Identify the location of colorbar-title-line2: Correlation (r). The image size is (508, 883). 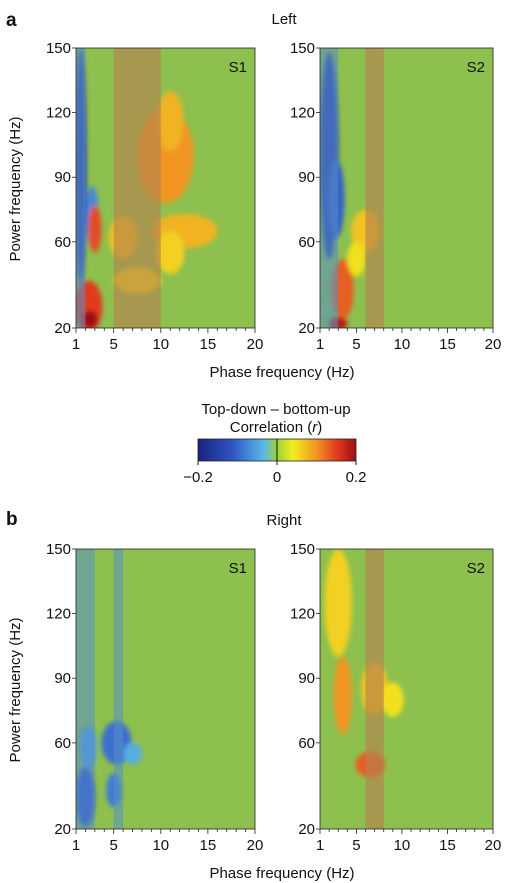
(276, 427).